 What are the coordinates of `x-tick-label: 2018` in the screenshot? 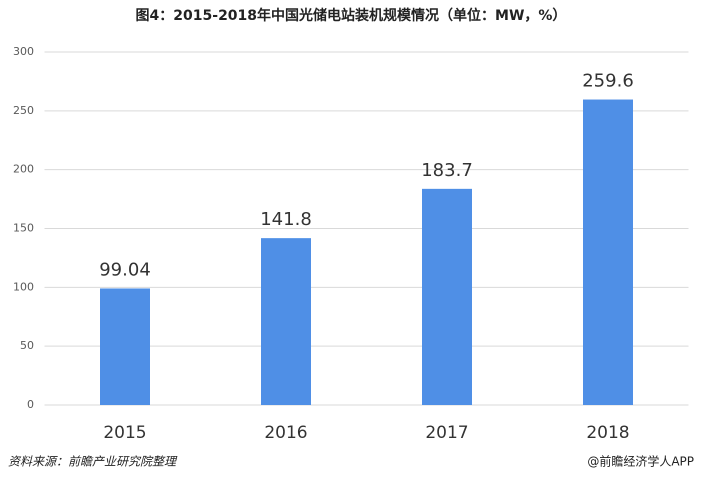 It's located at (607, 433).